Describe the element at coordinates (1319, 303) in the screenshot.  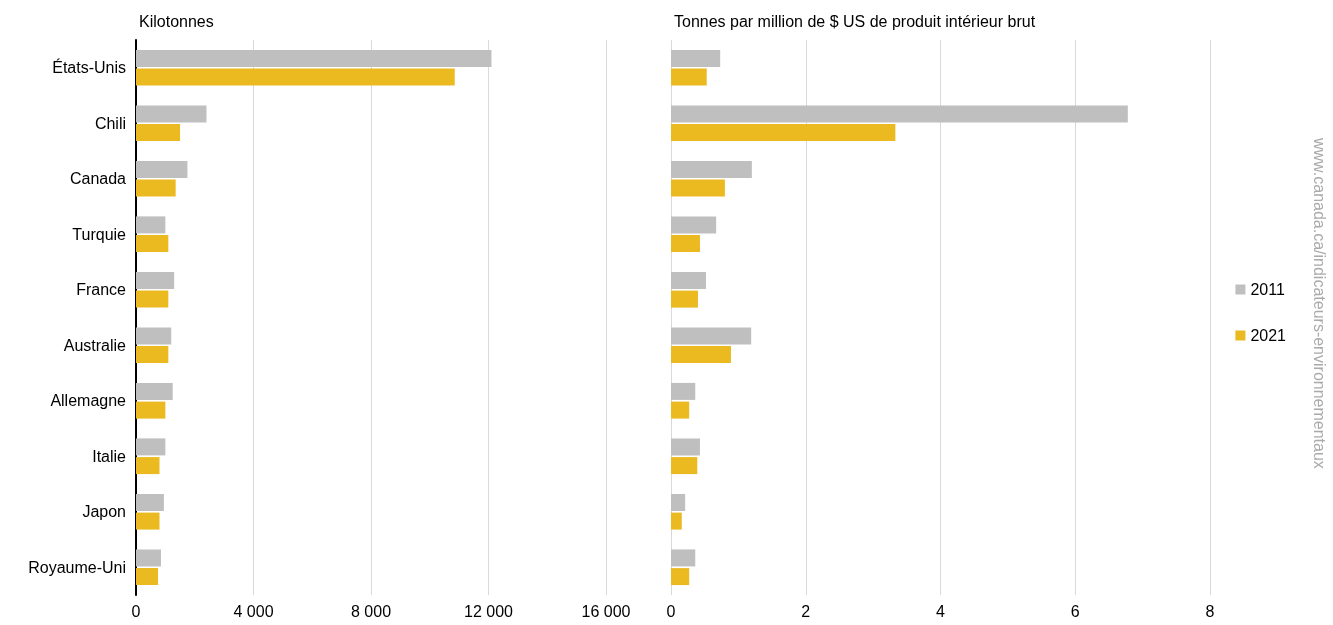
I see `text: www.canada.ca/indicateurs-environnementaux` at that location.